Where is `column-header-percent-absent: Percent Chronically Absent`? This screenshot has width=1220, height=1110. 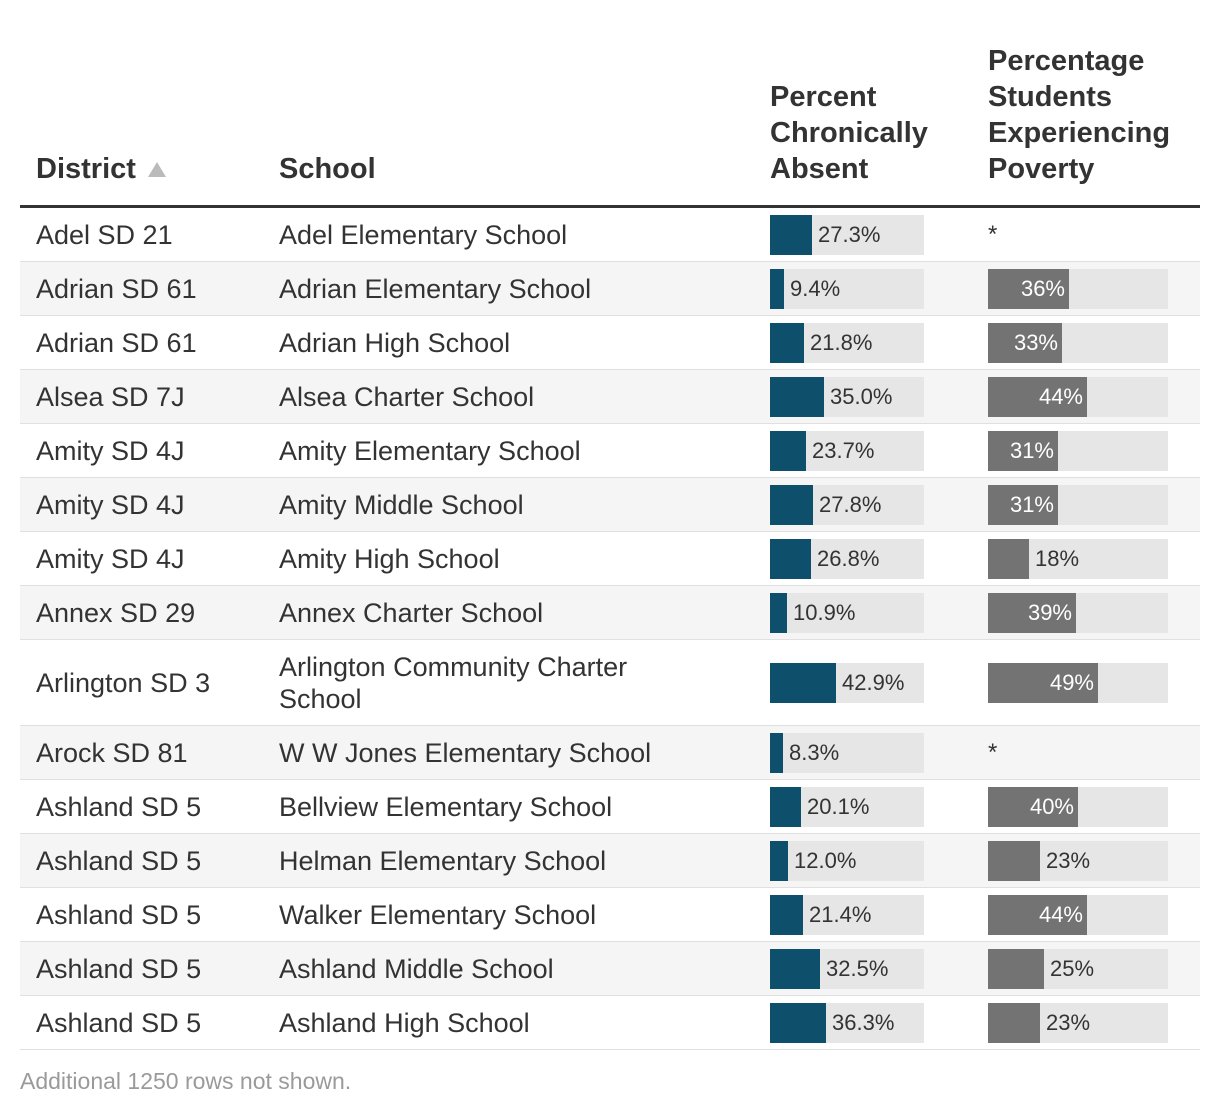 column-header-percent-absent: Percent Chronically Absent is located at coordinates (870, 133).